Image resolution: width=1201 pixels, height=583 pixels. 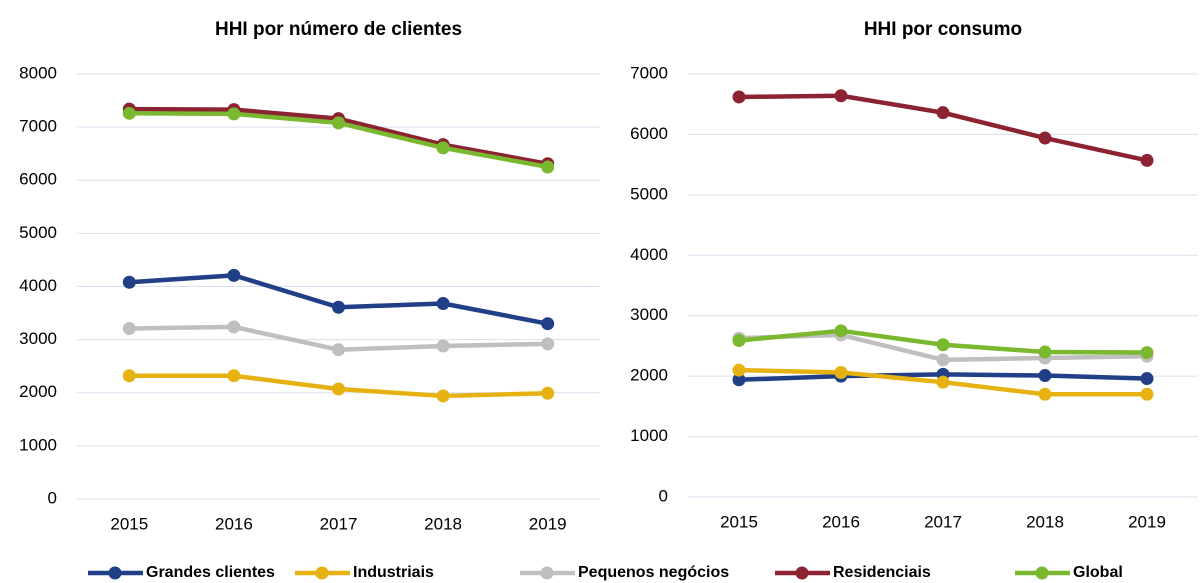 I want to click on legend-label: Residenciais, so click(x=882, y=572).